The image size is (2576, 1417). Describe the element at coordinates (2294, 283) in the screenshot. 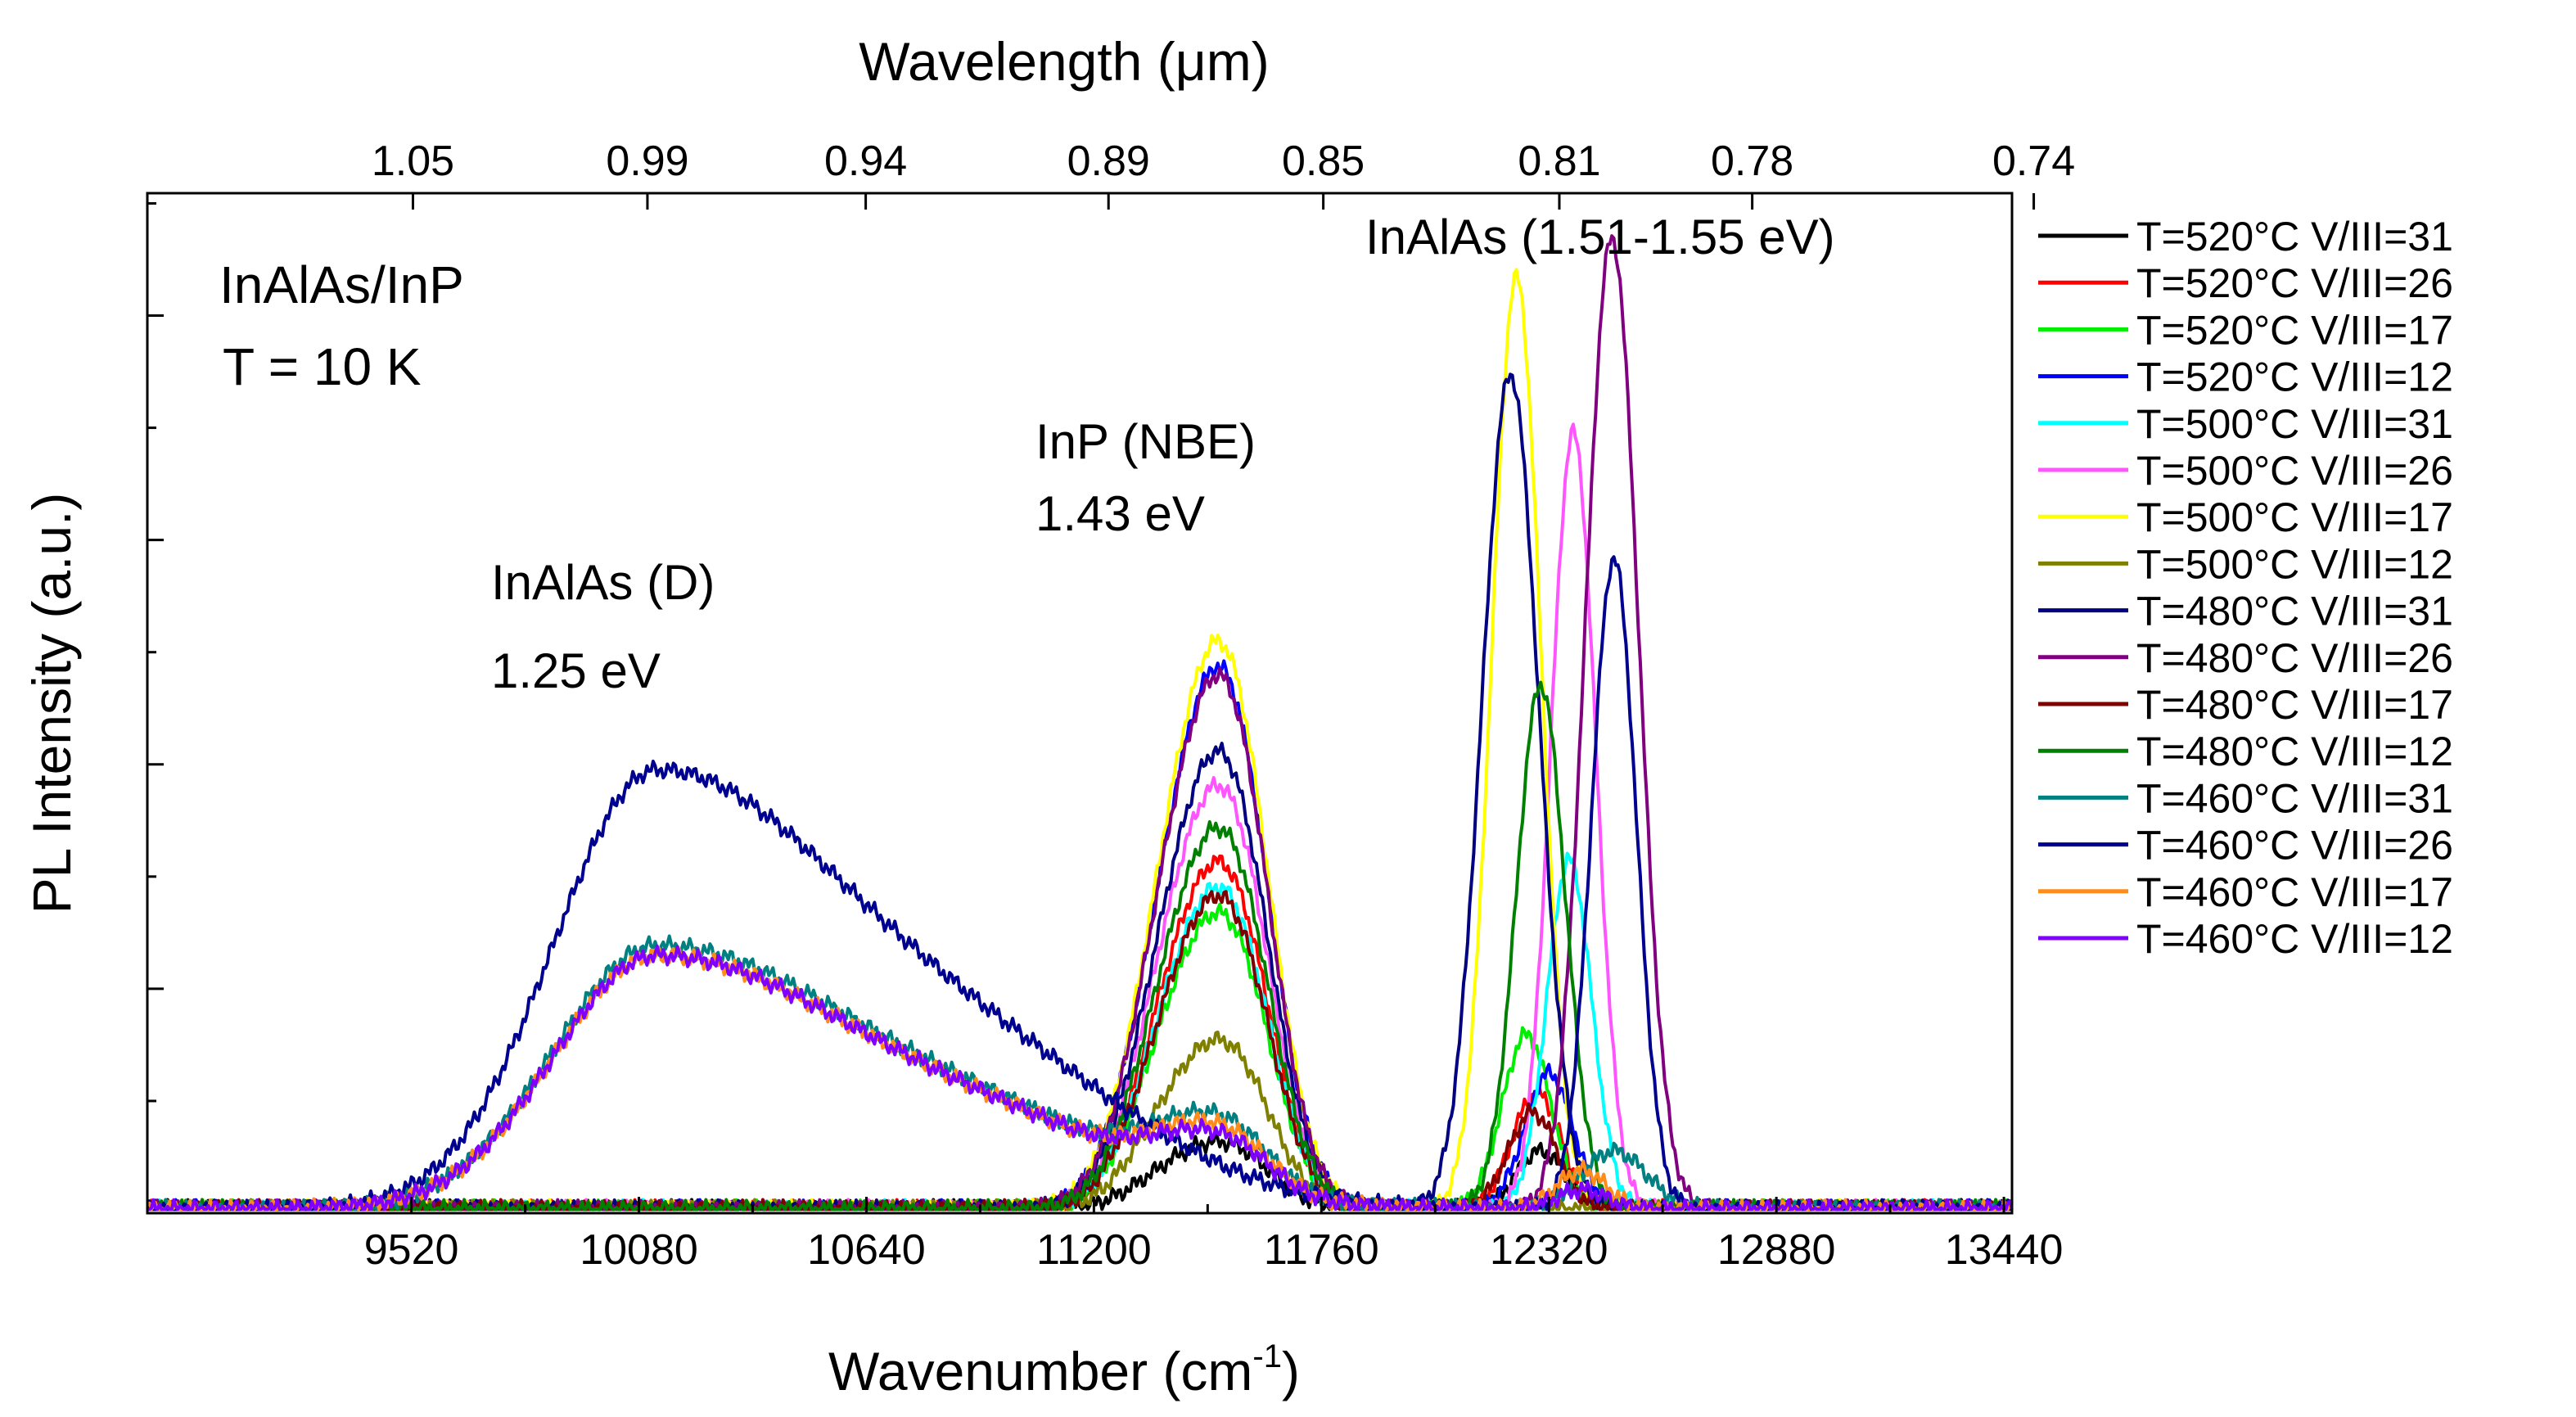

I see `legend-label-2: T=520°C V/III=26` at that location.